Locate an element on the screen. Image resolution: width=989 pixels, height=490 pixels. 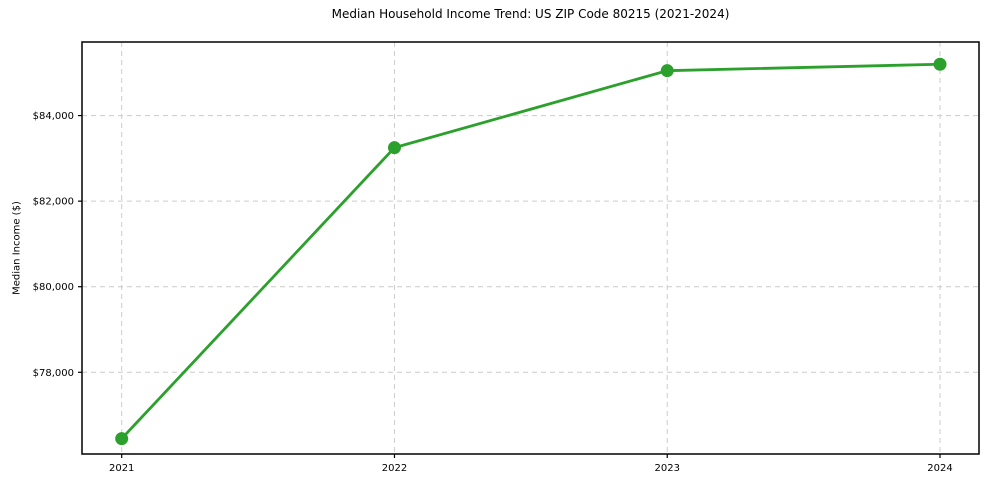
y-tick-label: $80,000 is located at coordinates (53, 287).